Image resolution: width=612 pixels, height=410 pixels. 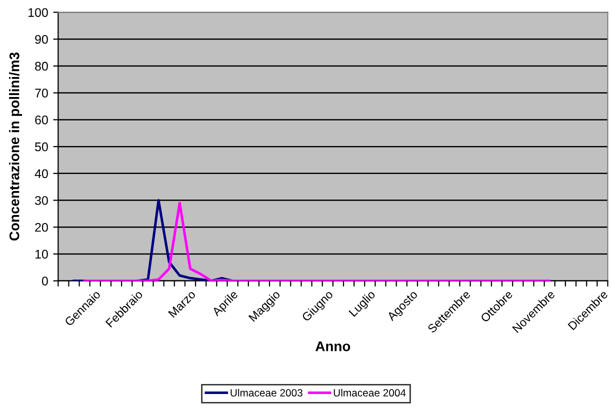 I want to click on line-series, so click(x=317, y=241).